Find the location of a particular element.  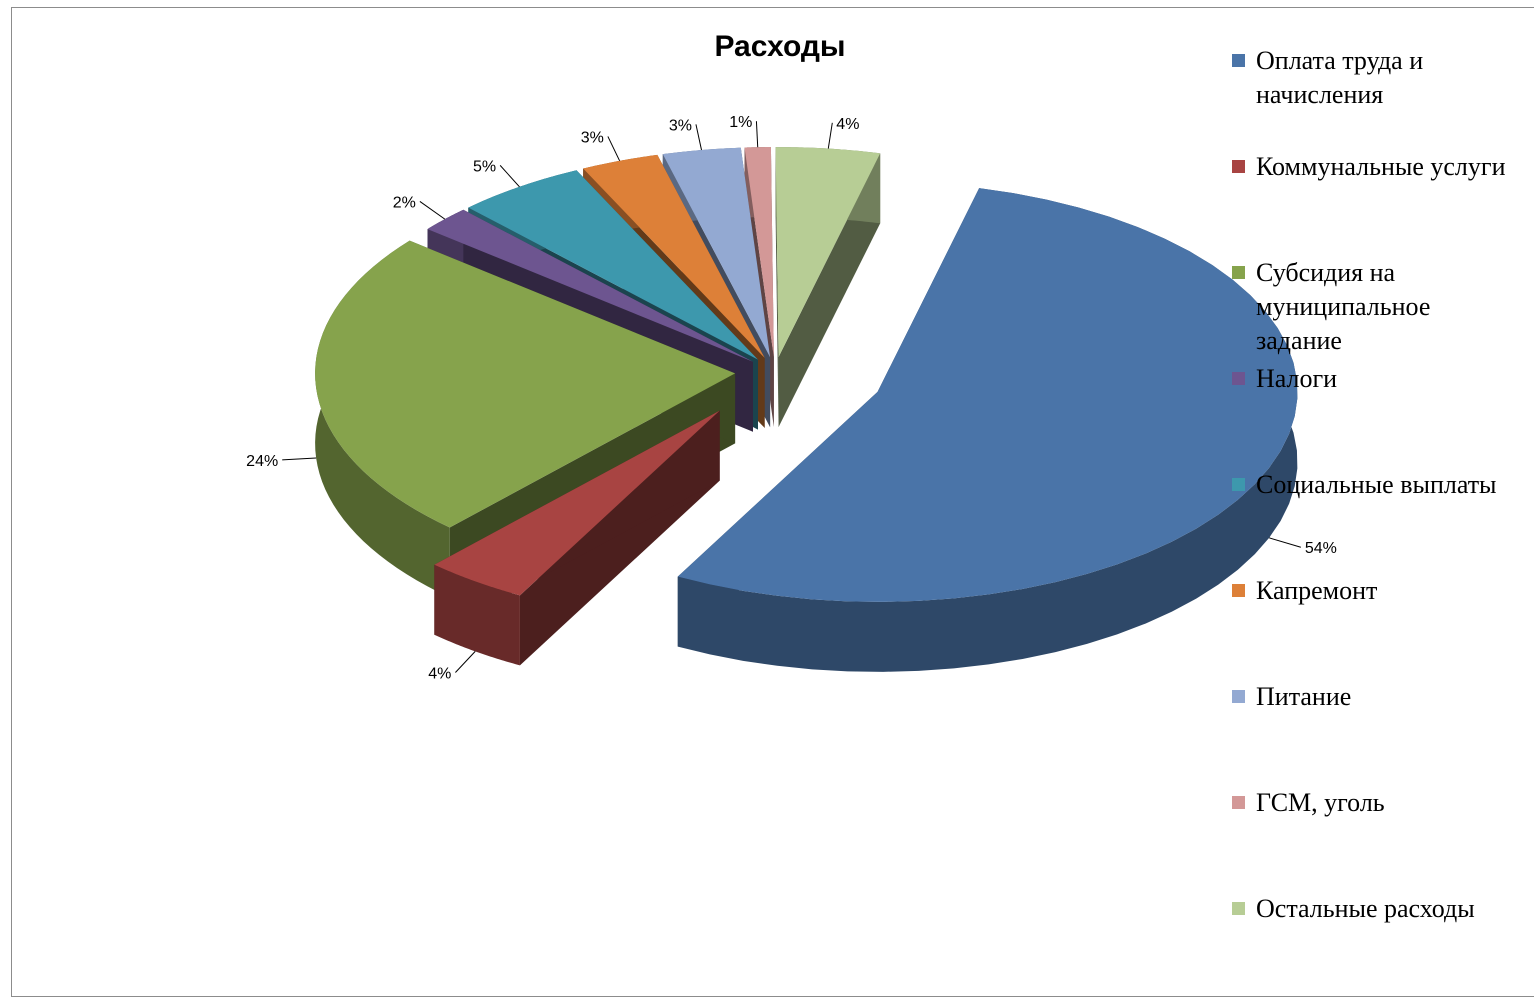

data-label: 5% is located at coordinates (484, 166).